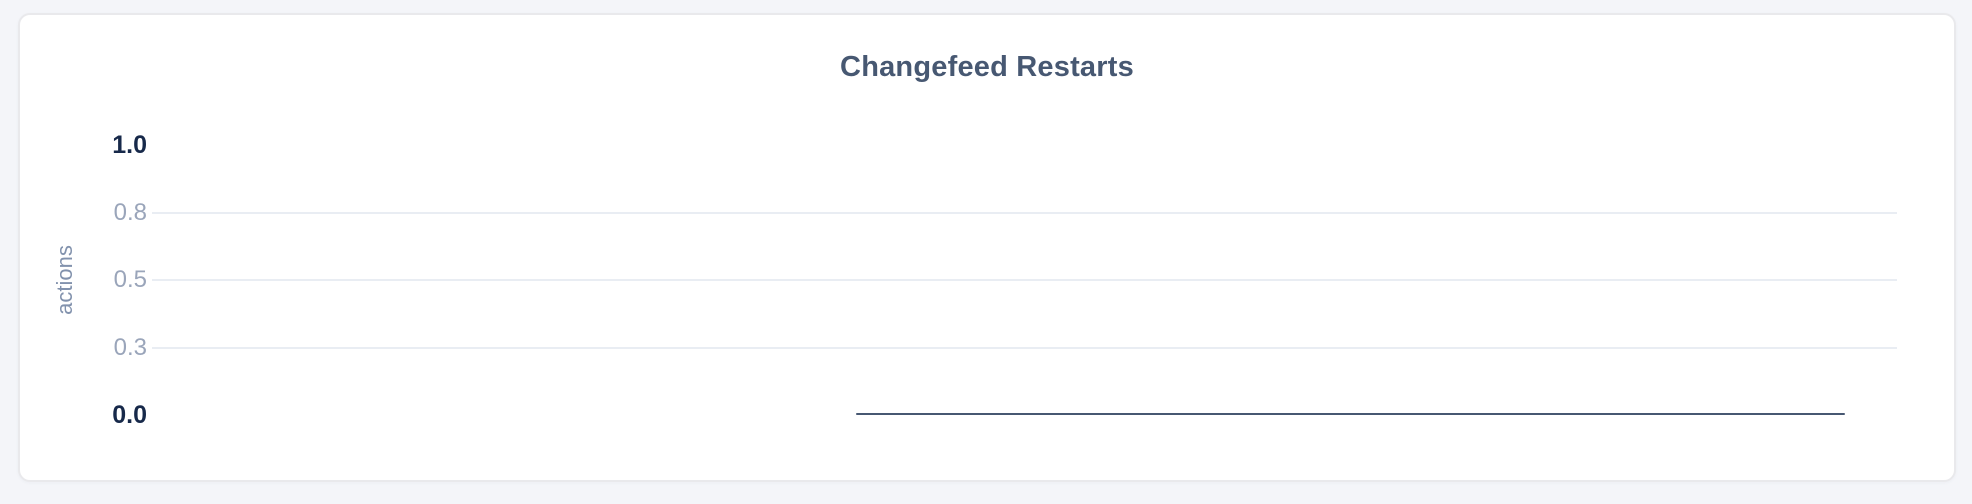 The width and height of the screenshot is (1972, 504). What do you see at coordinates (83, 280) in the screenshot?
I see `y-axis: 0.0 0.3 0.5 0.8 1.0` at bounding box center [83, 280].